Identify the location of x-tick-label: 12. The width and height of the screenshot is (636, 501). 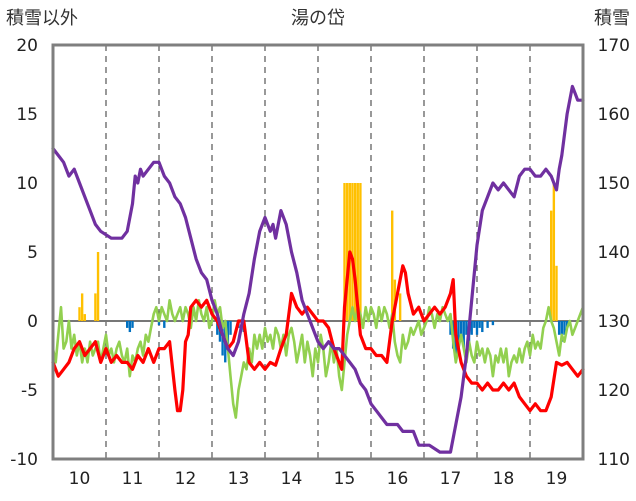
(186, 479).